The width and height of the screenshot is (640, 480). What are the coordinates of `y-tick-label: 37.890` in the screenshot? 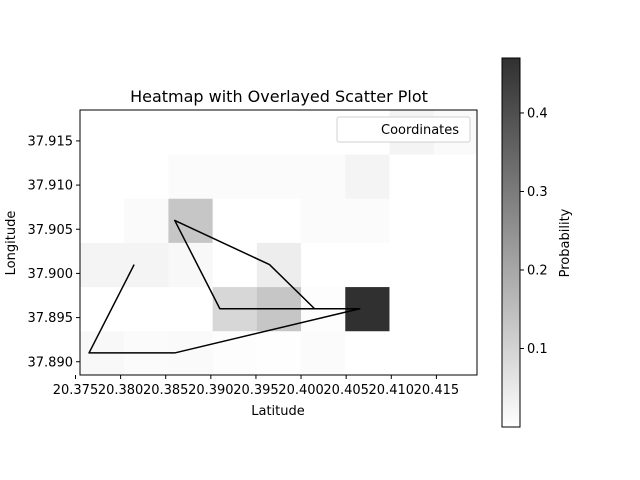 It's located at (51, 362).